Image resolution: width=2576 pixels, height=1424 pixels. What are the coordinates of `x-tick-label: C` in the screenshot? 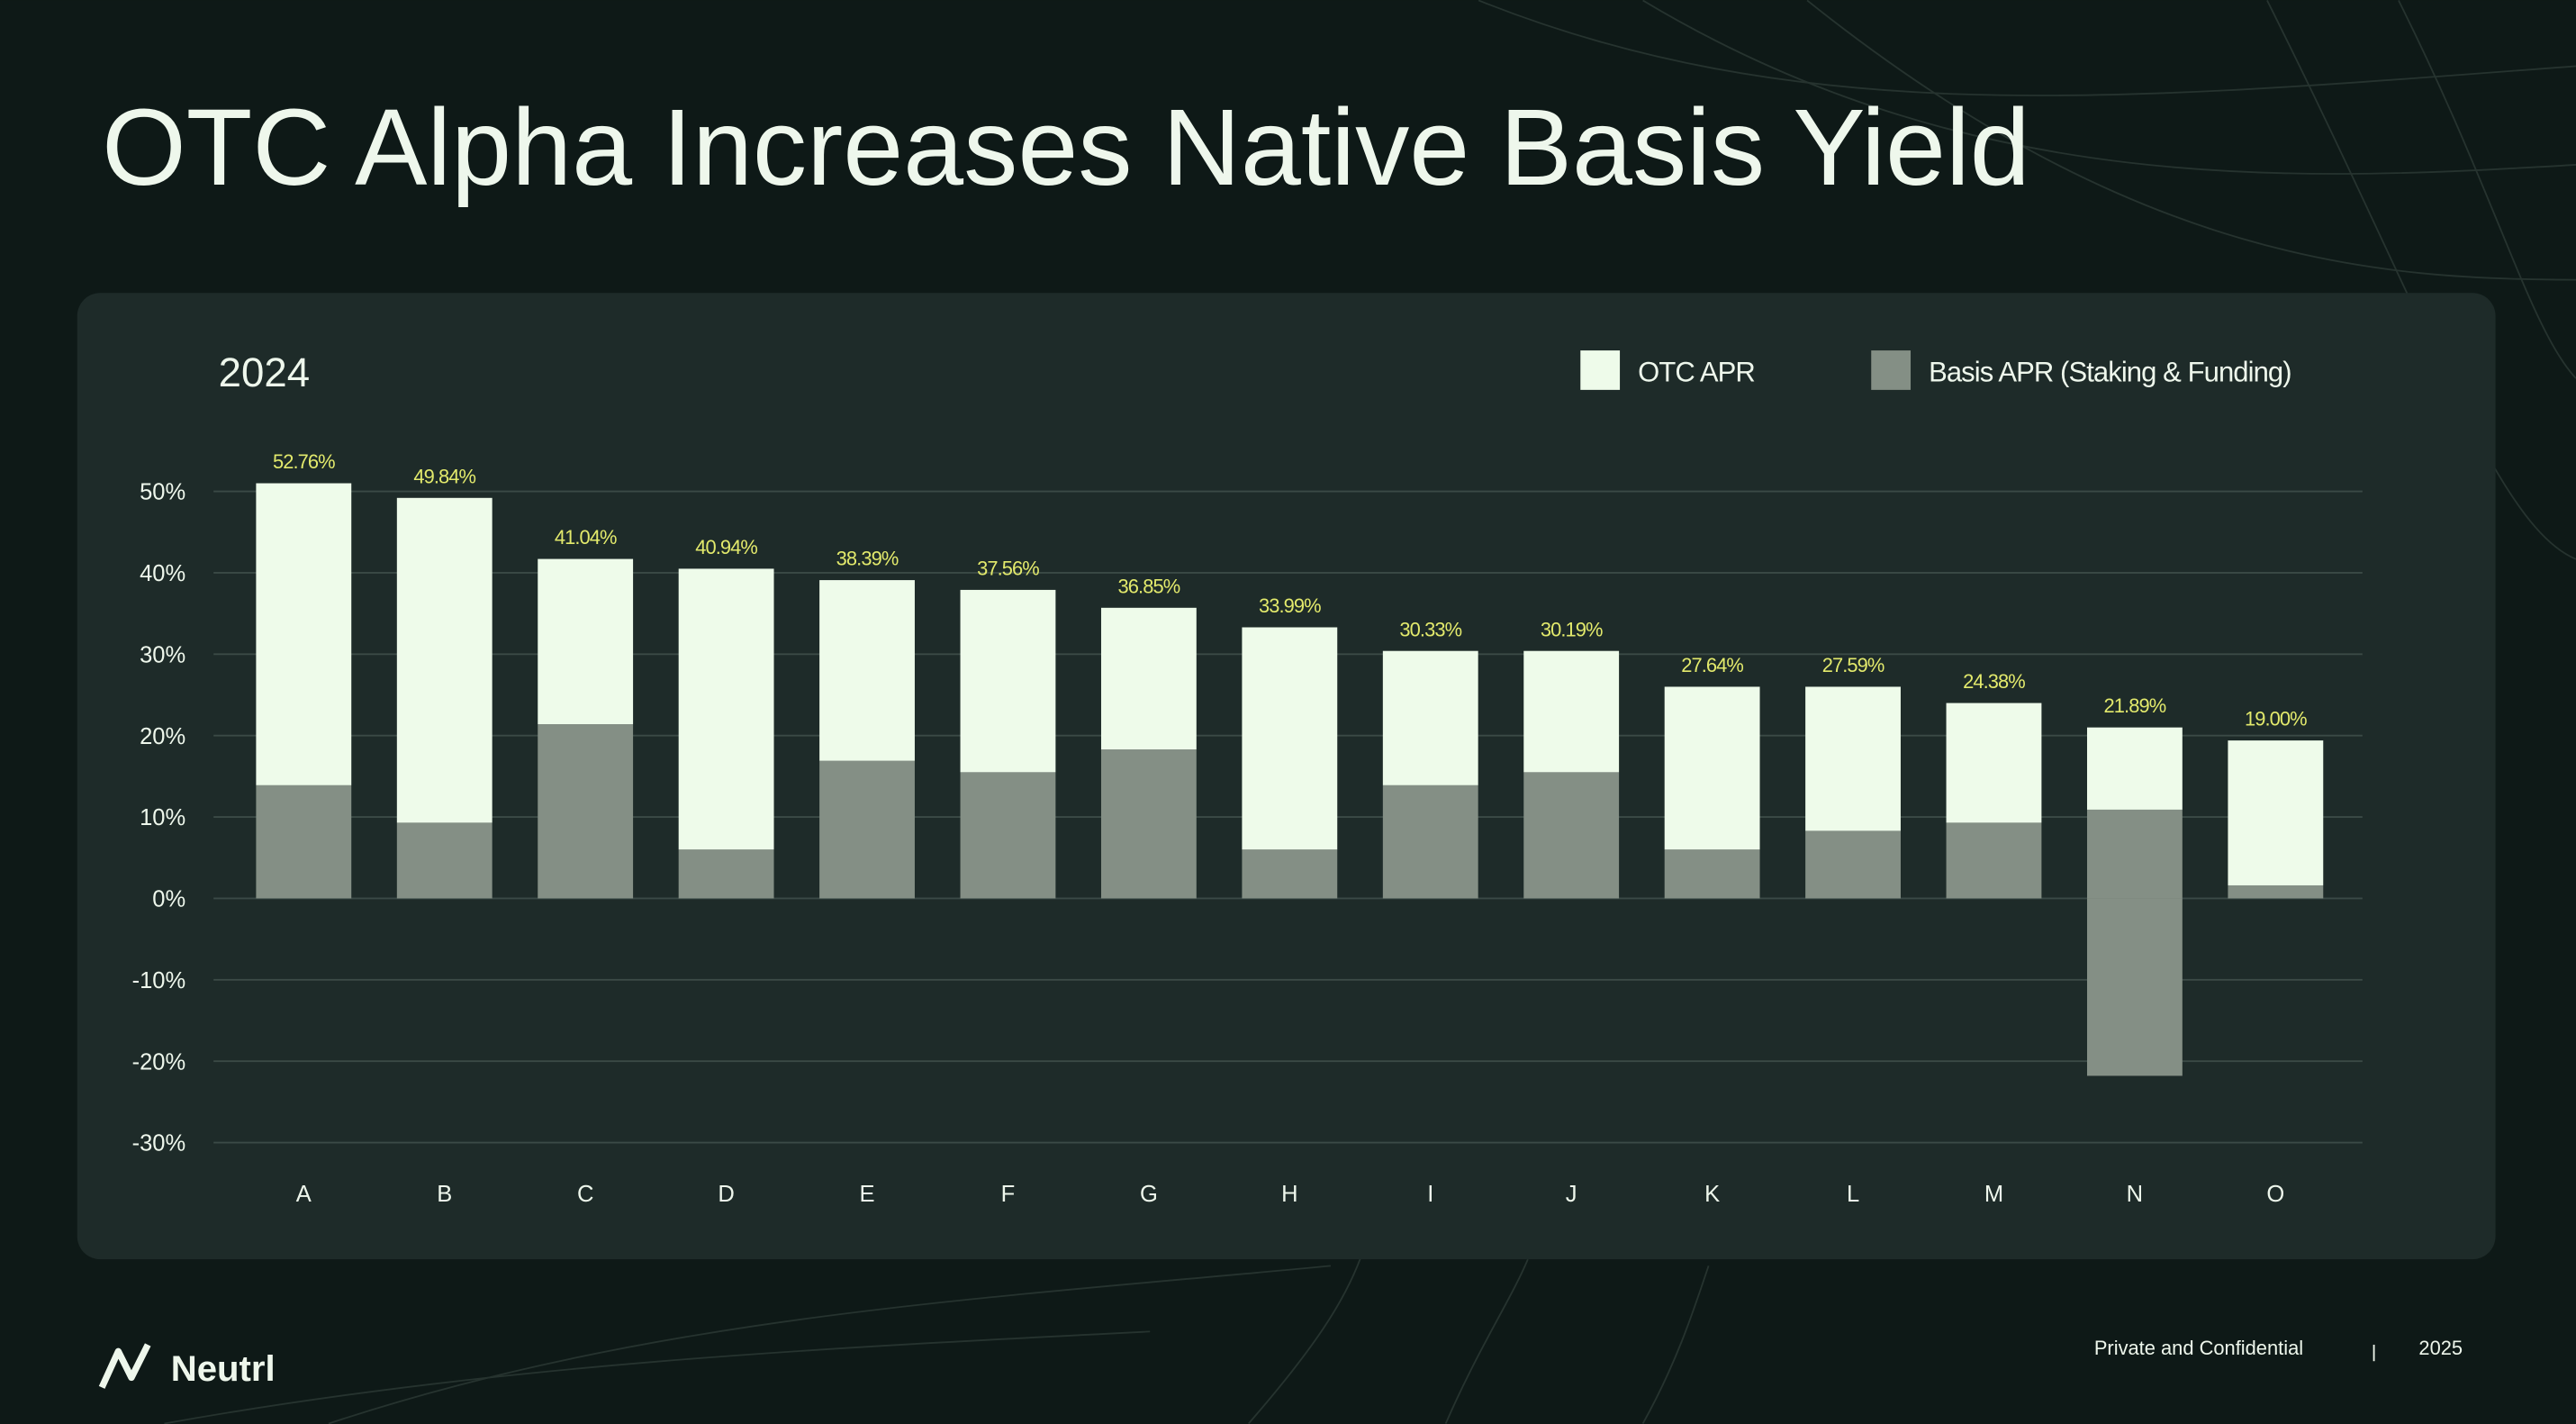 It's located at (585, 1194).